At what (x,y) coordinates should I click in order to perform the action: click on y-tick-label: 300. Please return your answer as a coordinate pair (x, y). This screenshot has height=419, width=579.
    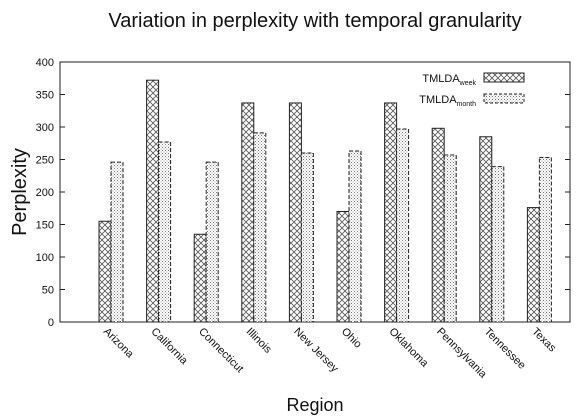
    Looking at the image, I should click on (45, 128).